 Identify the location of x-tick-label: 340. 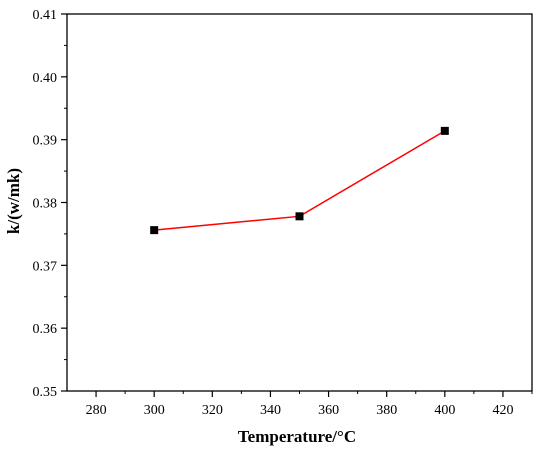
(270, 410).